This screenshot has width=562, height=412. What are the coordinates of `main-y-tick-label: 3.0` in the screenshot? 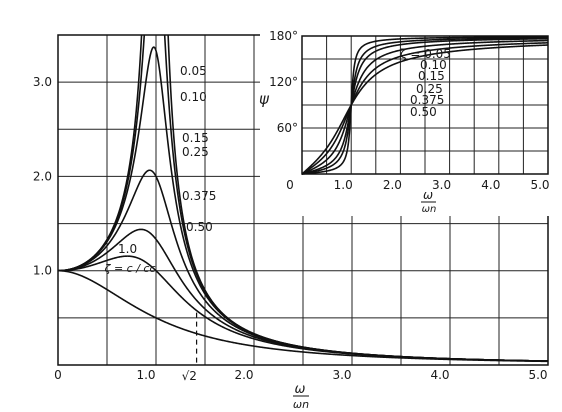 It's located at (42, 82).